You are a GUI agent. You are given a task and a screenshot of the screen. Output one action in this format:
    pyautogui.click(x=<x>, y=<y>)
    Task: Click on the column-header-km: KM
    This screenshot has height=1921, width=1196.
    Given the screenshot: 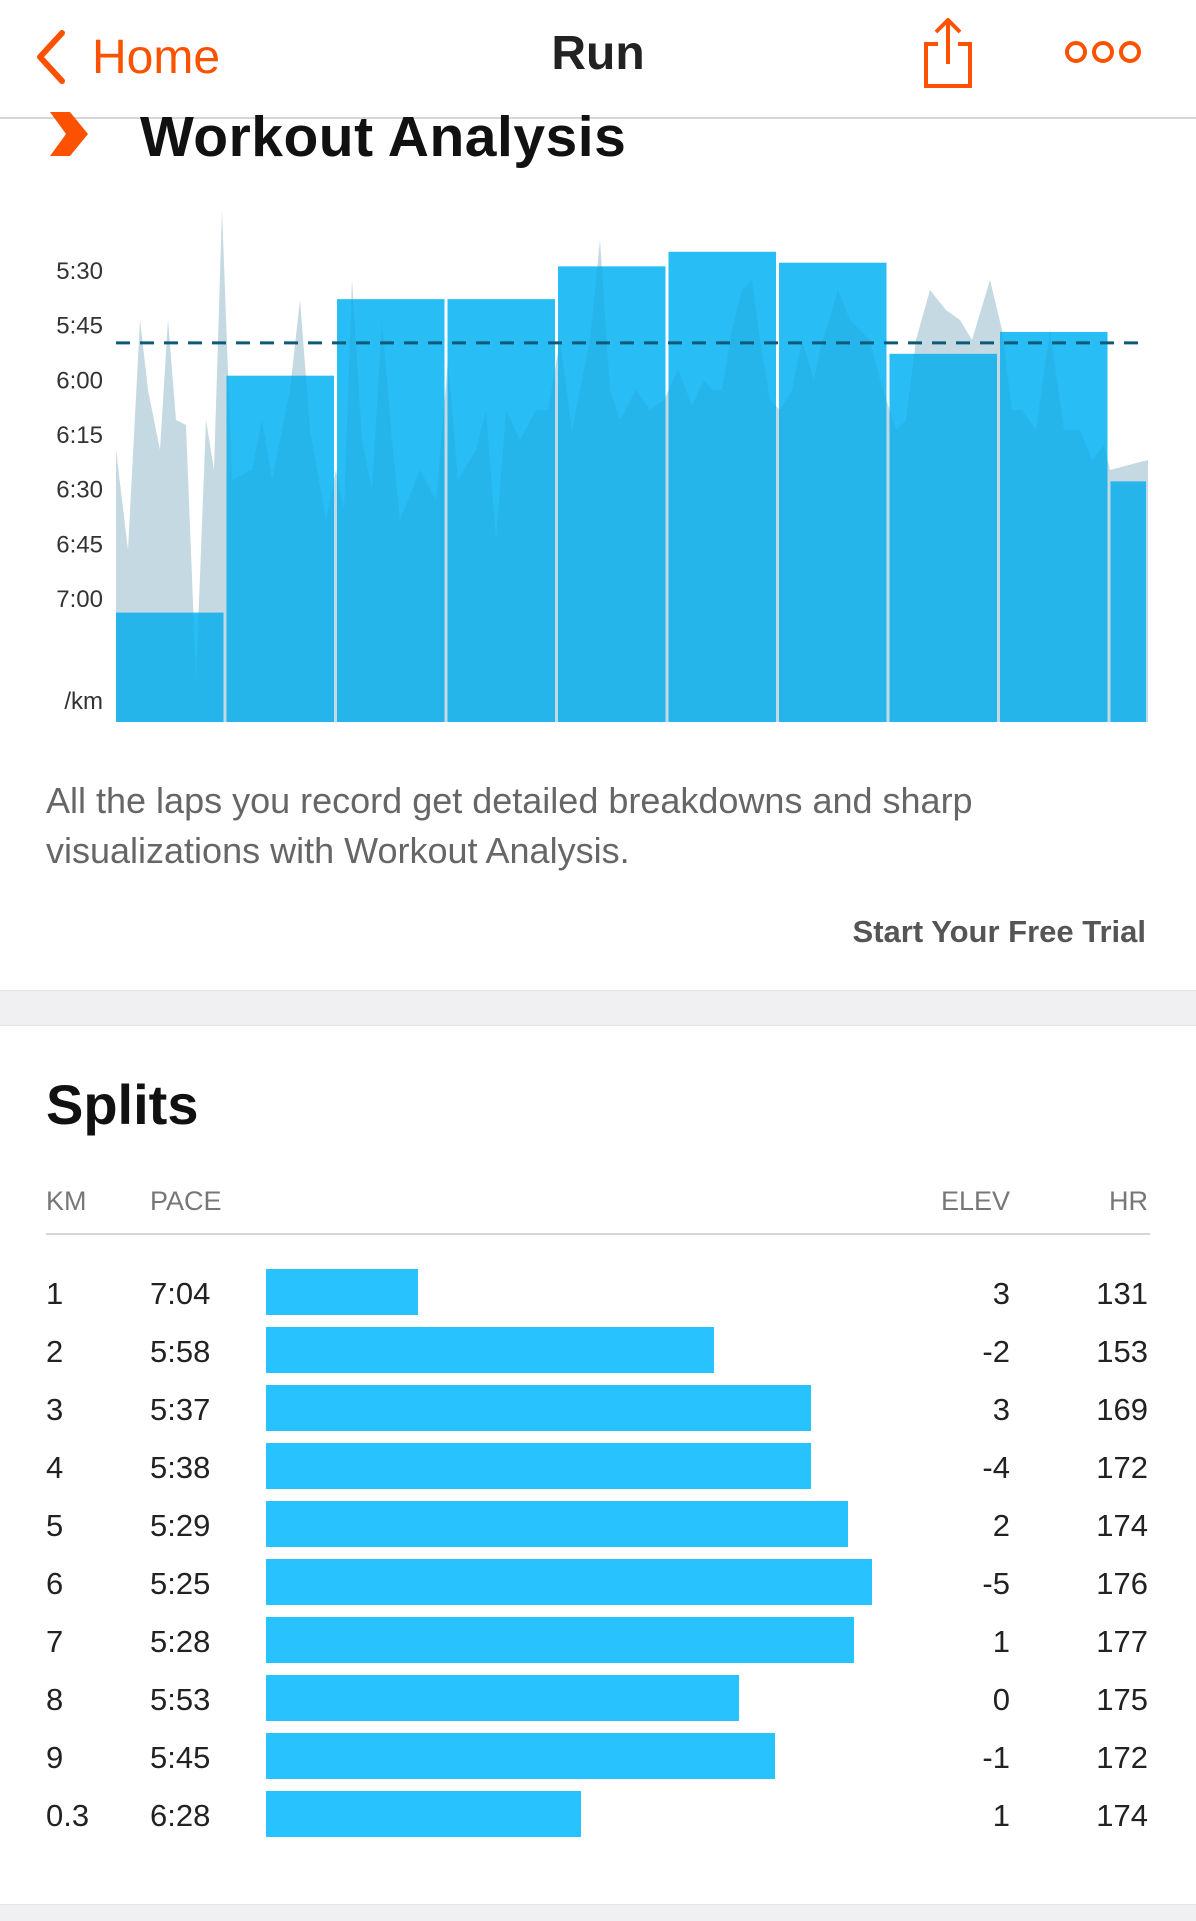 What is the action you would take?
    pyautogui.click(x=66, y=1201)
    